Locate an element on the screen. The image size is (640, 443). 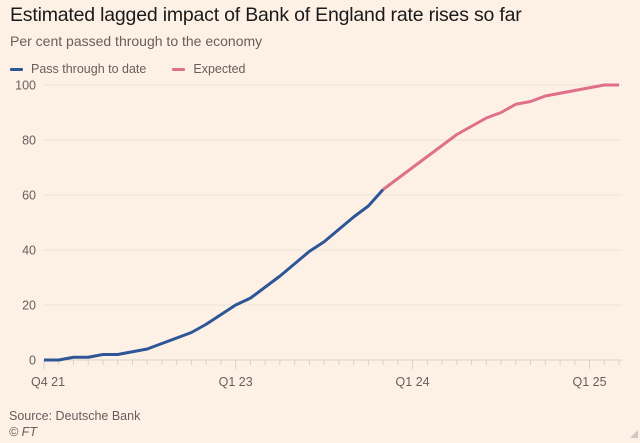
y-tick-label: 20 is located at coordinates (29, 306).